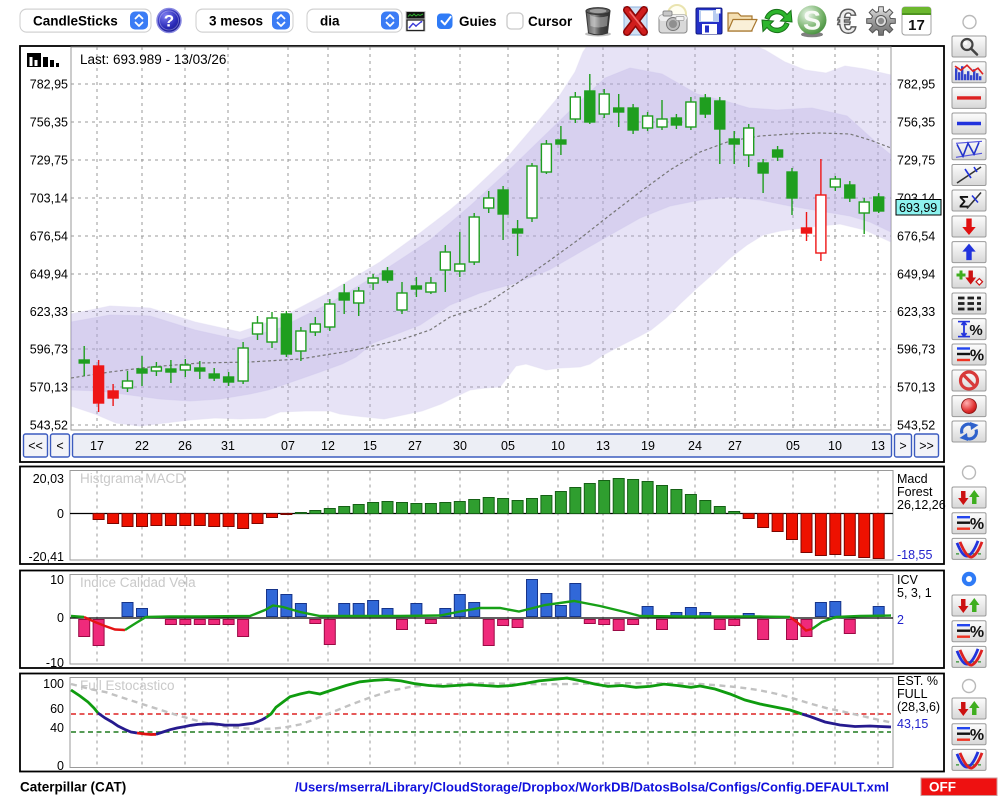  I want to click on svg-text: 5, 3, 1, so click(914, 593).